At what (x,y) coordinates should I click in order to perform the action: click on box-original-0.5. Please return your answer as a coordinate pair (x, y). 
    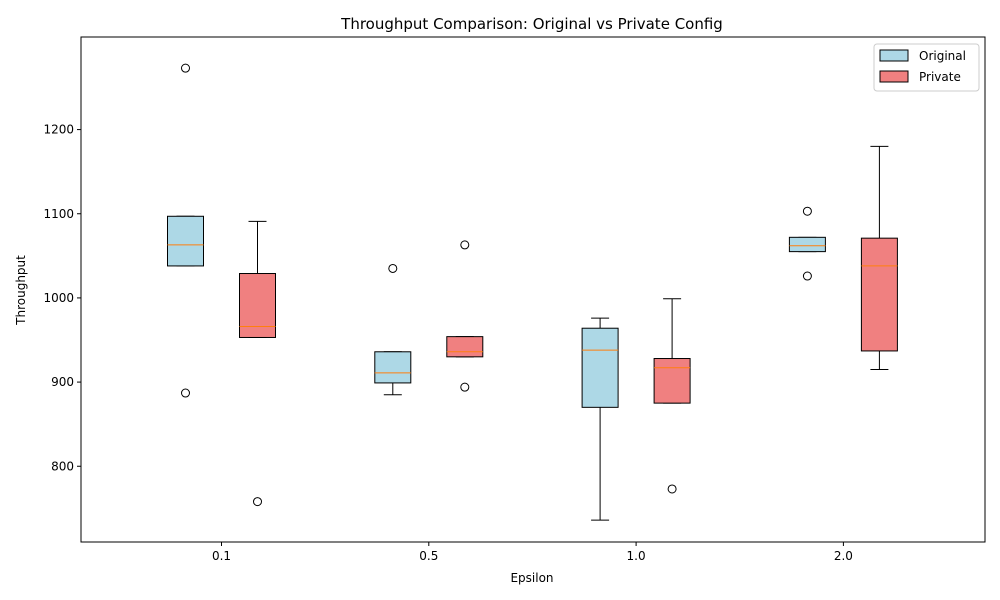
    Looking at the image, I should click on (393, 329).